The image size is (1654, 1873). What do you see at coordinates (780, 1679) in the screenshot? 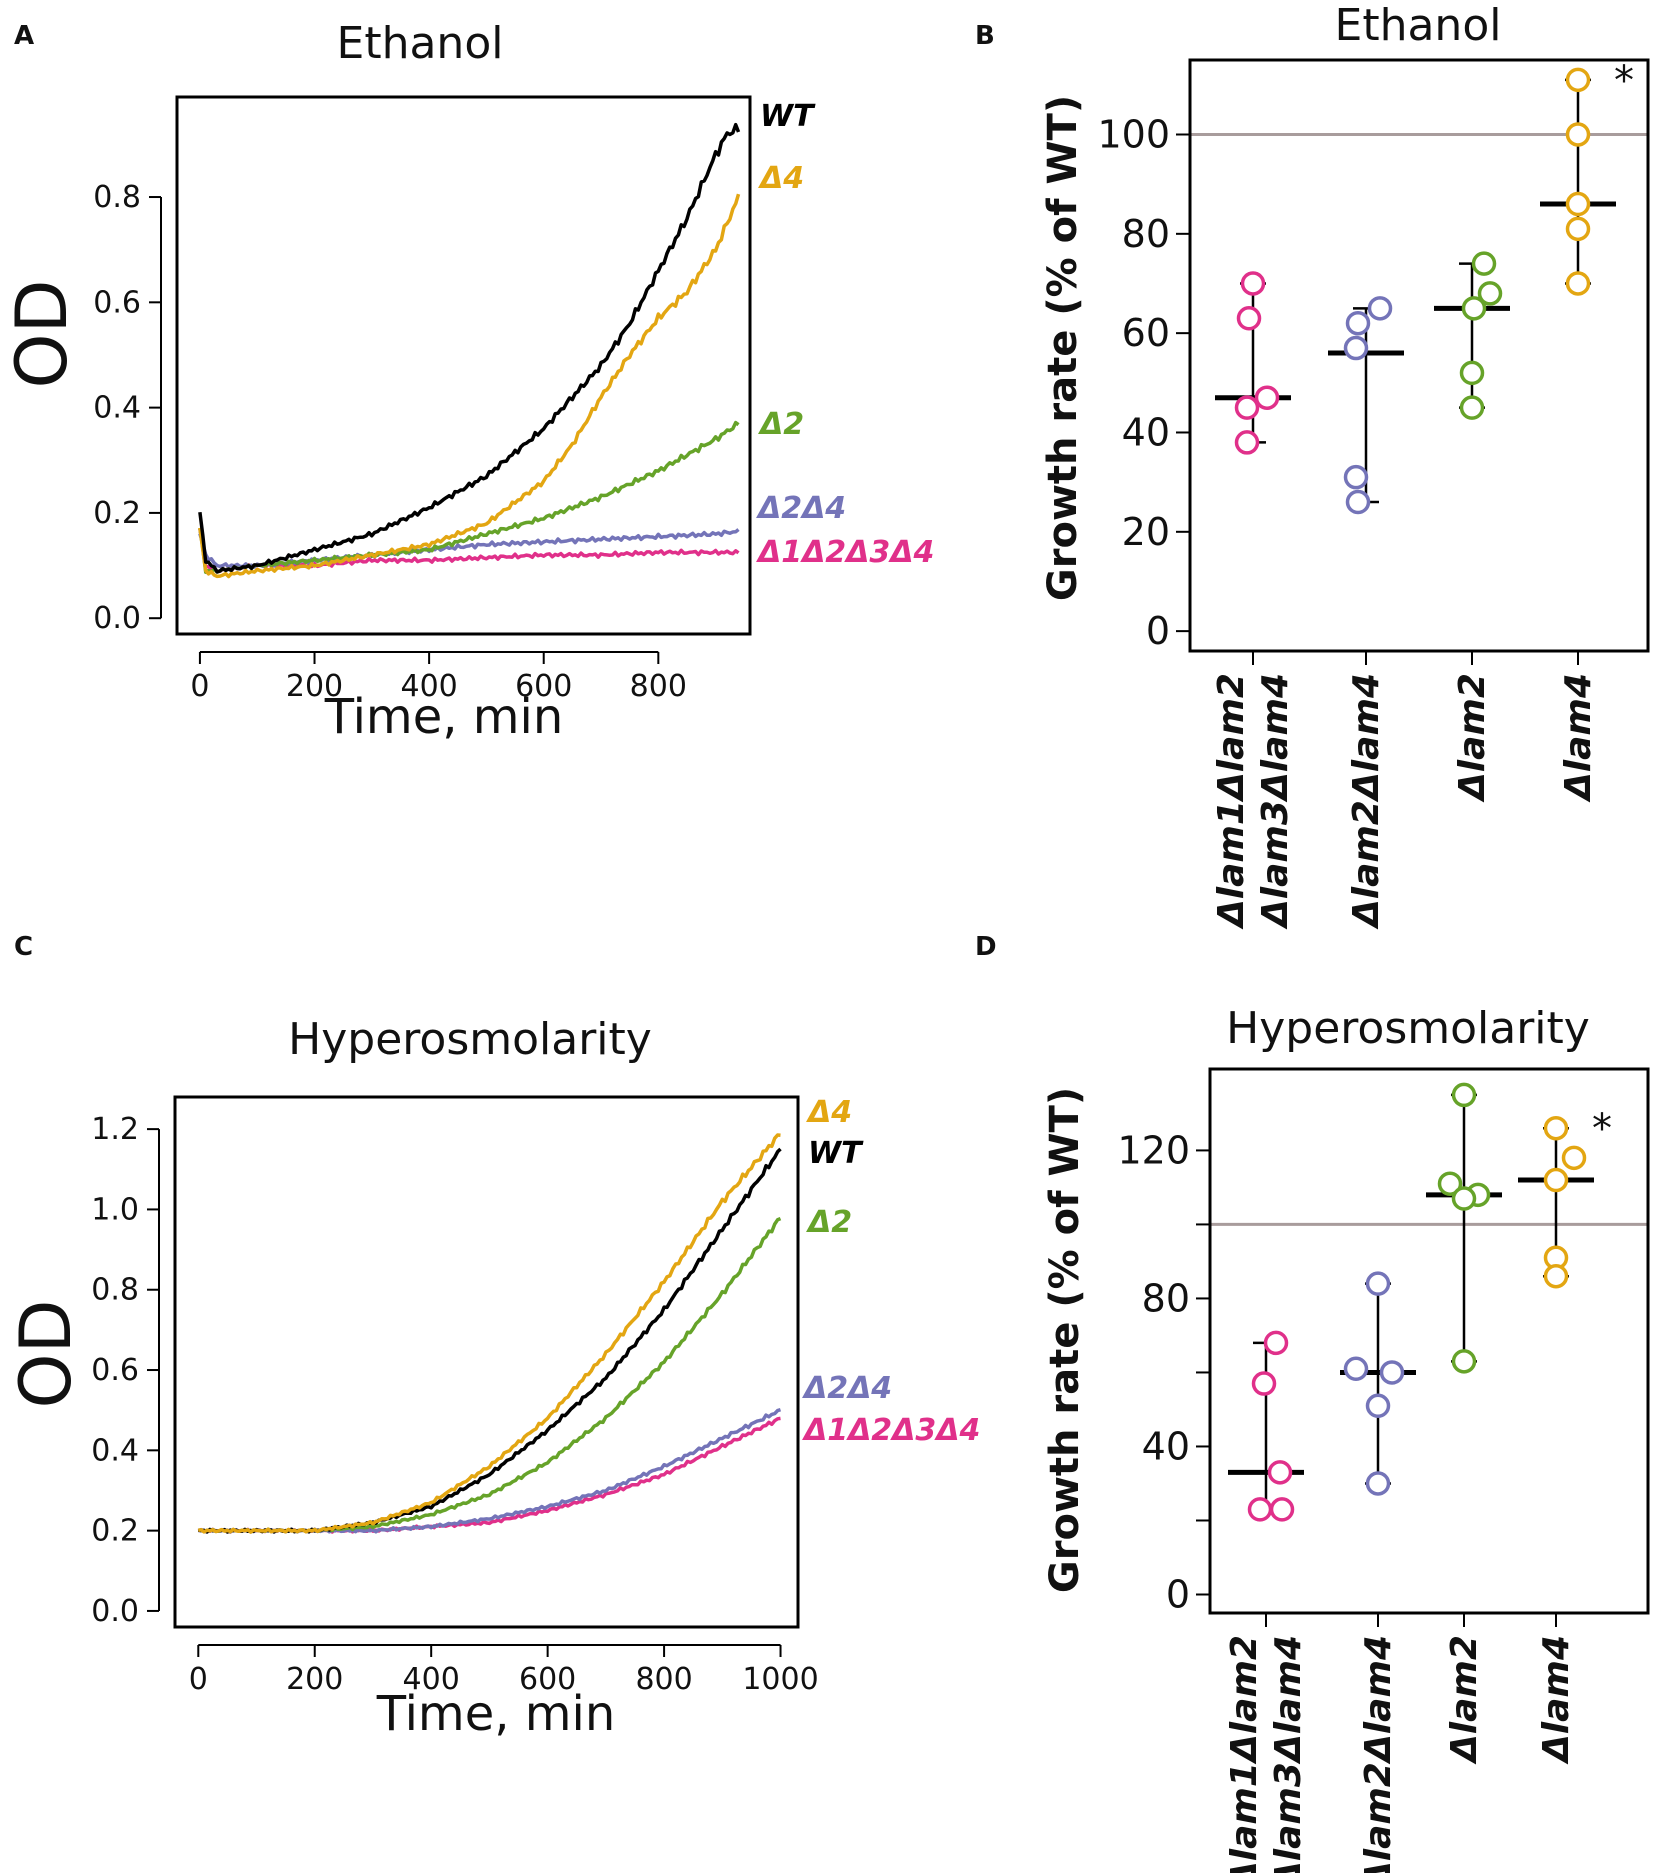
I see `x-tick-label: 1000` at bounding box center [780, 1679].